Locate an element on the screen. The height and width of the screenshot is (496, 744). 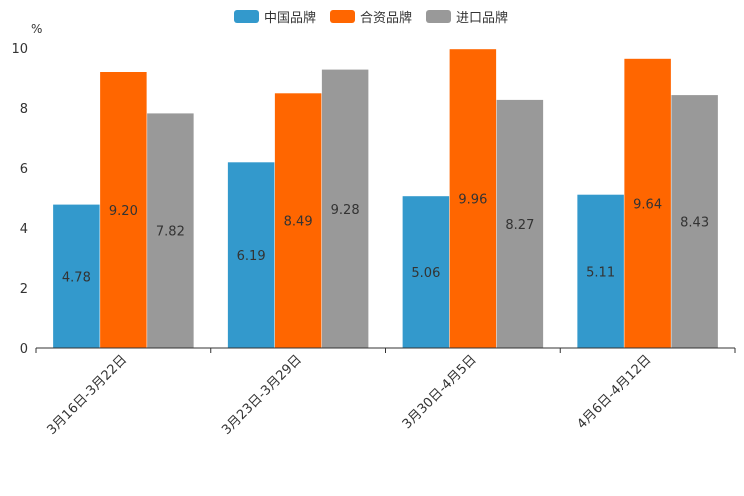
y-axis-unit-label: % is located at coordinates (37, 29).